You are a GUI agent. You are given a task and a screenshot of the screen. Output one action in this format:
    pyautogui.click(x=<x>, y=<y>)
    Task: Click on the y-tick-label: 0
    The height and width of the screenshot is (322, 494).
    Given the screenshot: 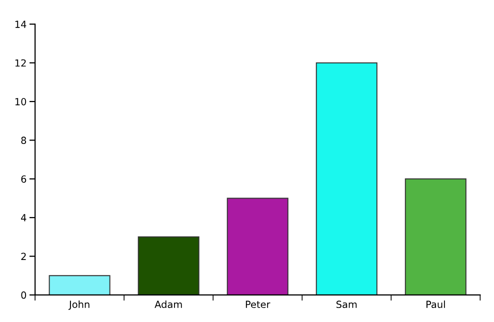 What is the action you would take?
    pyautogui.click(x=23, y=295)
    